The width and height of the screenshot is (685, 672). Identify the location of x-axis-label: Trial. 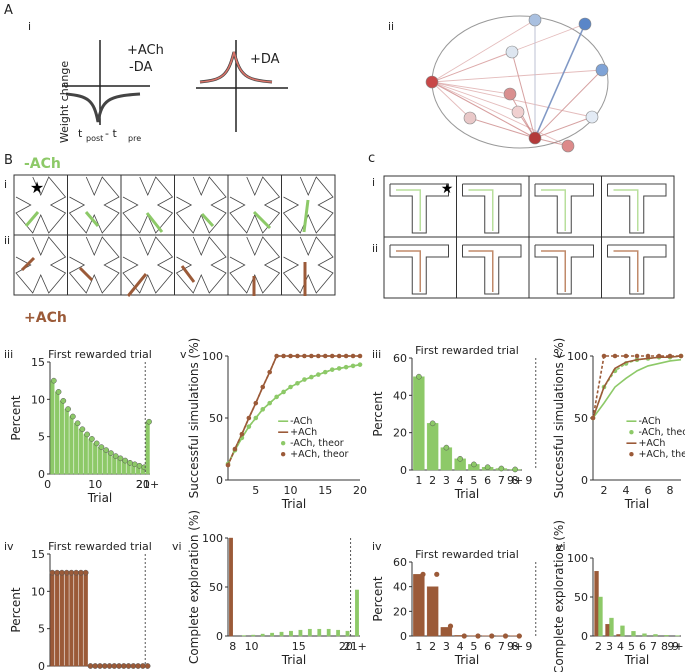
(637, 504).